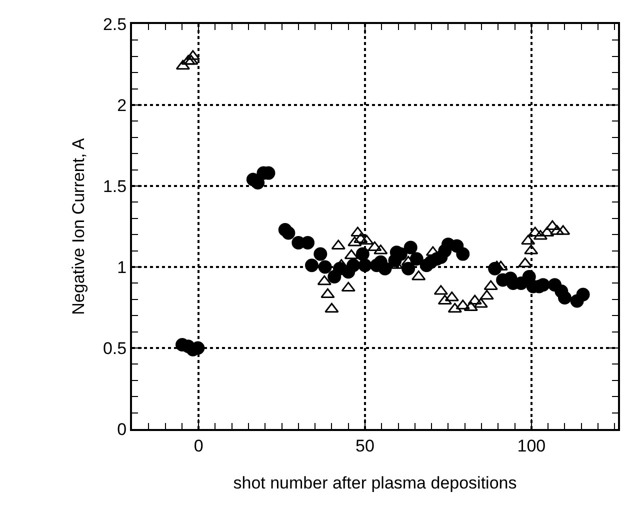  What do you see at coordinates (122, 429) in the screenshot?
I see `y-tick-label: 0` at bounding box center [122, 429].